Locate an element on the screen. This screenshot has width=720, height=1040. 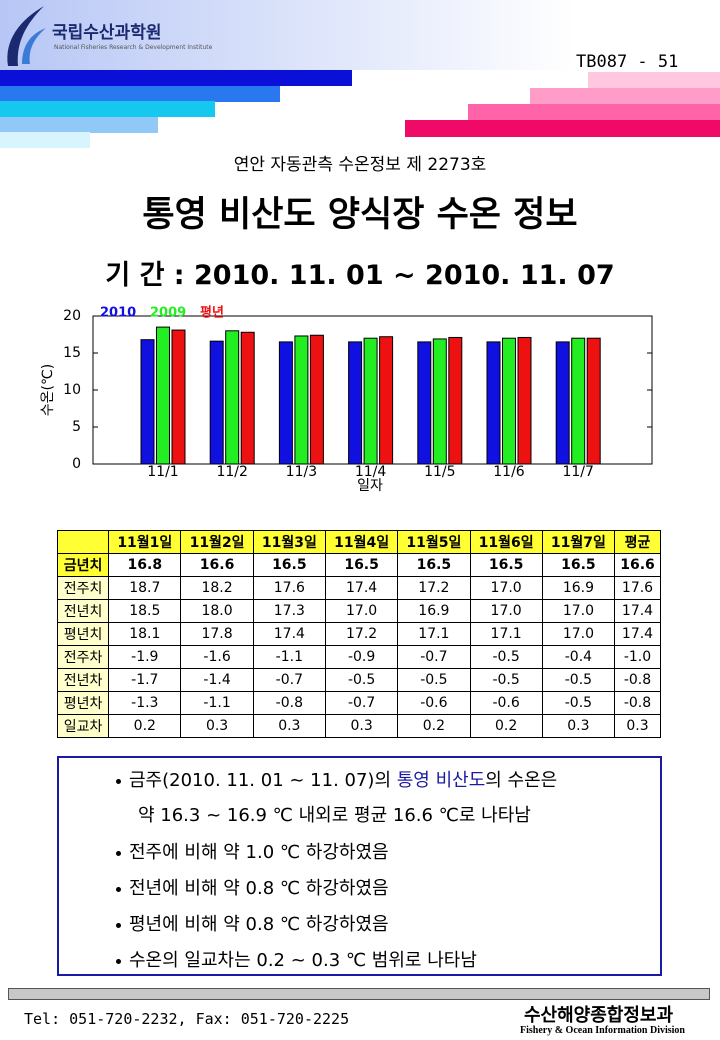
table-row: 일교차 0.2 0.3 0.3 0.3 0.2 0.2 0.3 0.3 is located at coordinates (358, 726).